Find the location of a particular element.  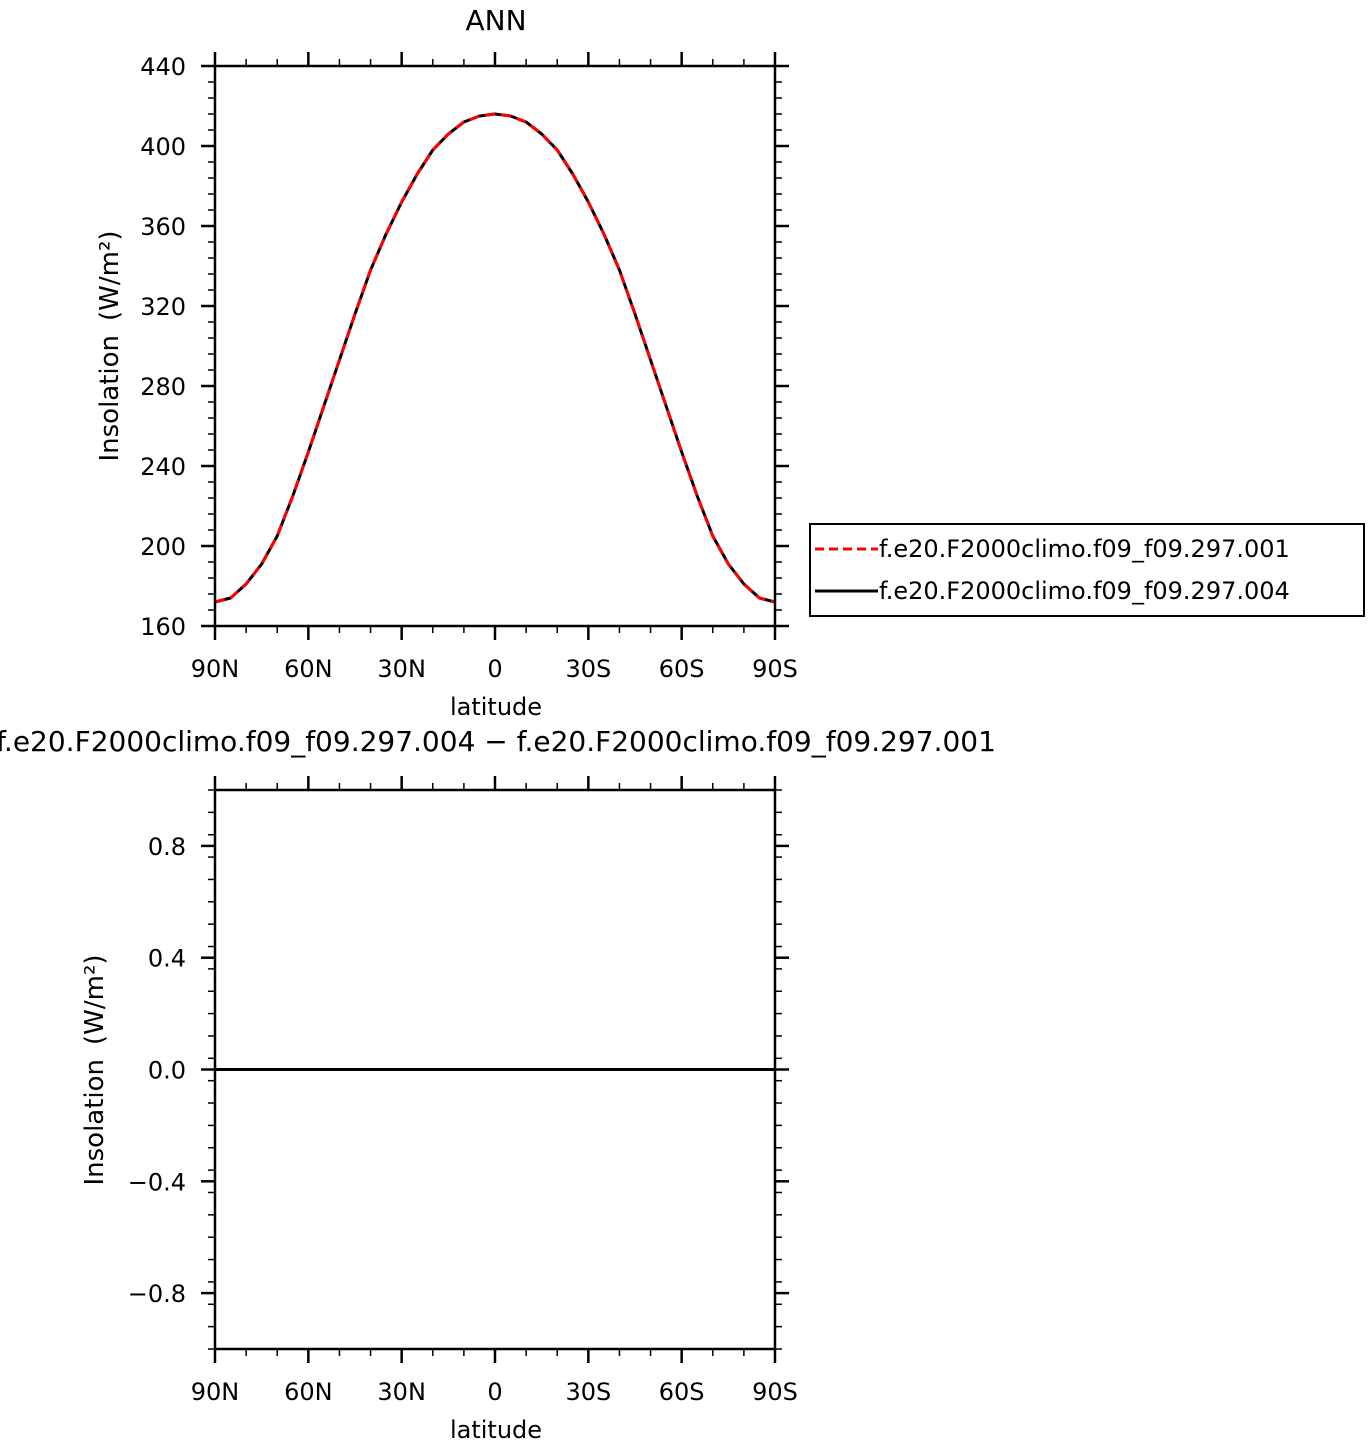

y-tick-label: 0.0 is located at coordinates (167, 1071).